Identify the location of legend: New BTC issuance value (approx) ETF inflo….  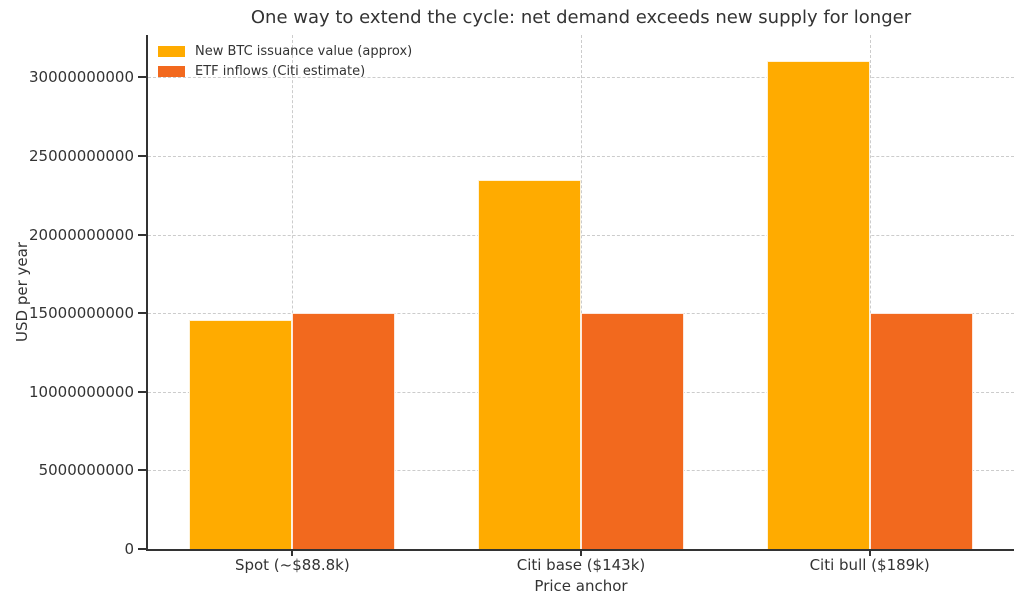
(285, 61).